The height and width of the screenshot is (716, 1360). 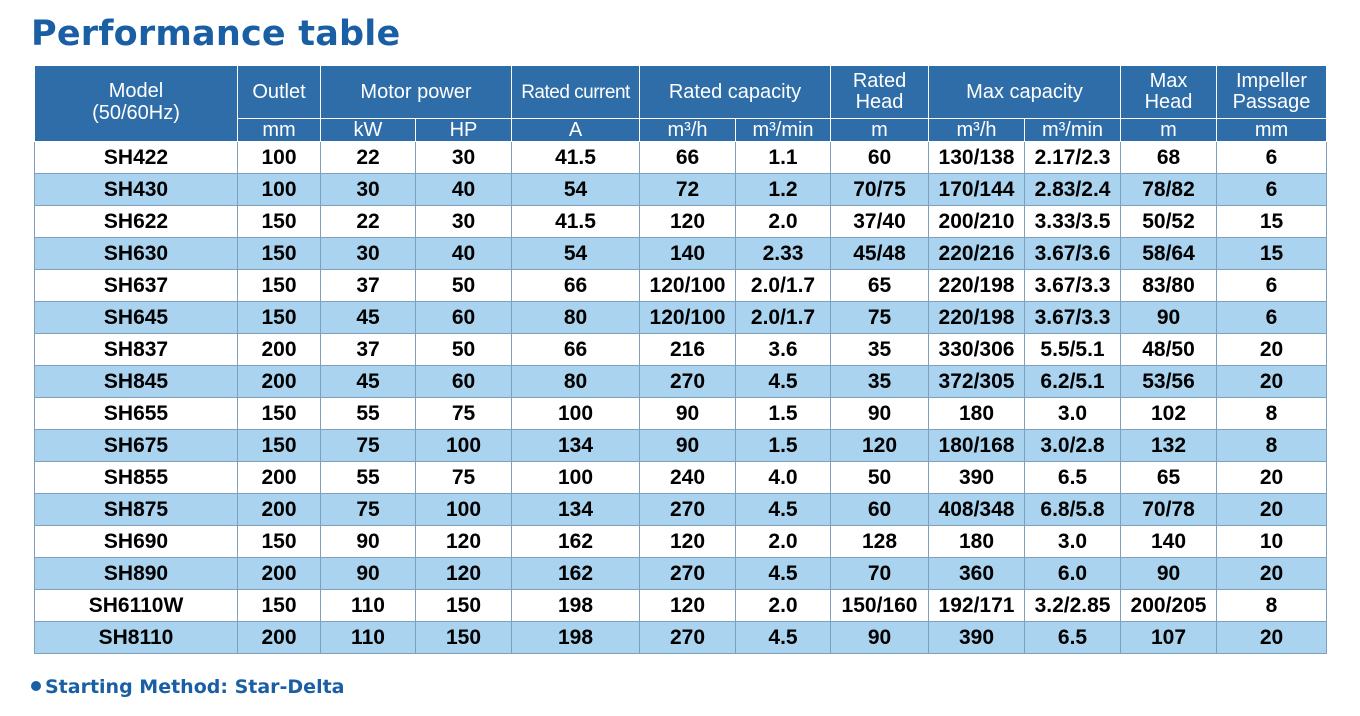 What do you see at coordinates (1073, 221) in the screenshot?
I see `table-cell: 3.33/3.5` at bounding box center [1073, 221].